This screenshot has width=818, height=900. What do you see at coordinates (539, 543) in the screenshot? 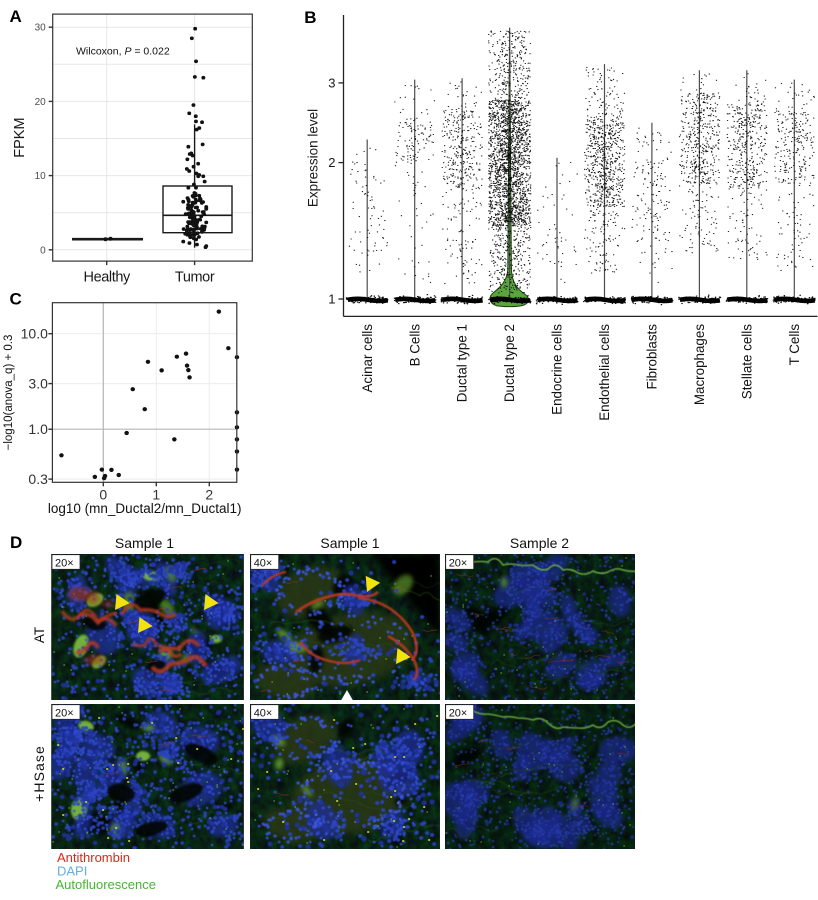
I see `svg-text: Sample 2` at bounding box center [539, 543].